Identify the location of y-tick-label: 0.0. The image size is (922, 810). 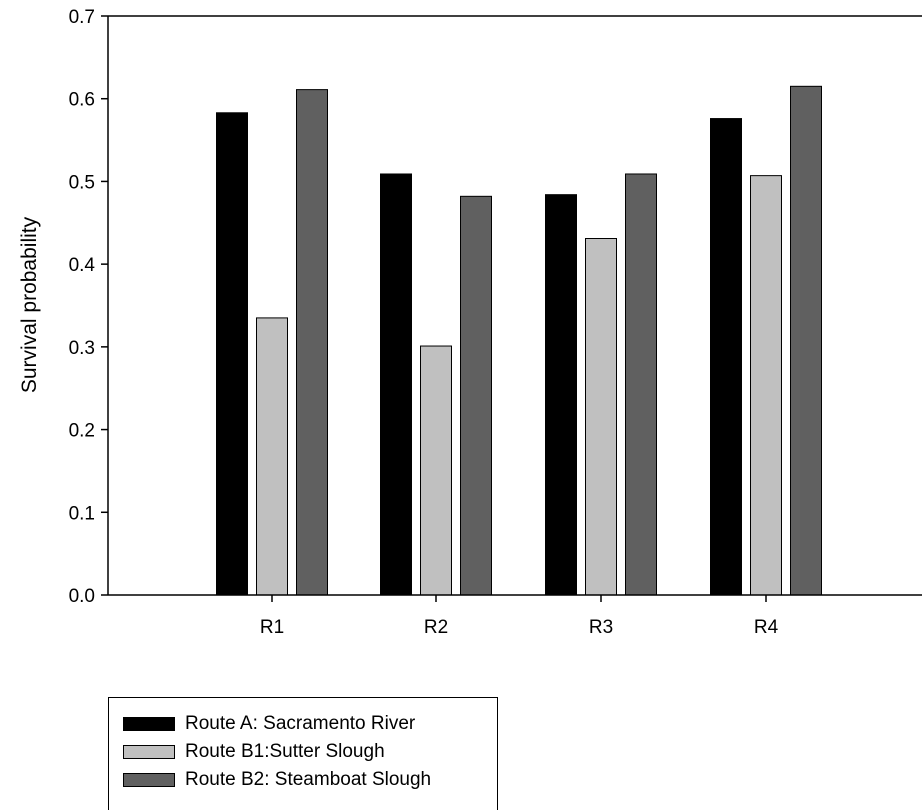
(82, 596).